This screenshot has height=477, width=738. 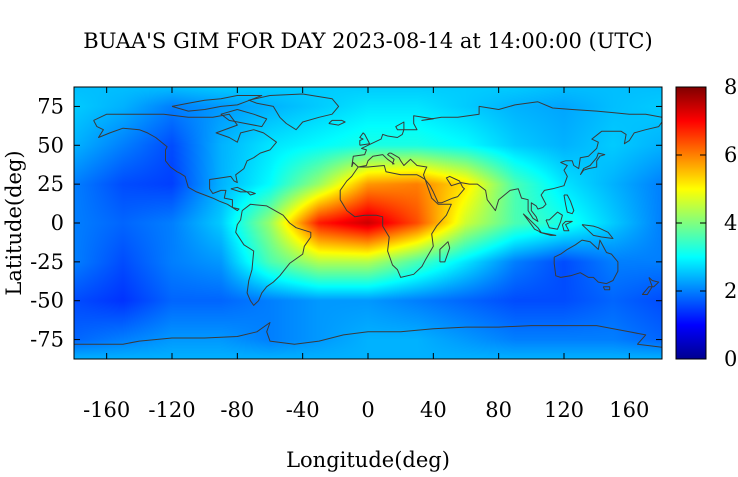 What do you see at coordinates (47, 262) in the screenshot?
I see `y-tick-label: -25` at bounding box center [47, 262].